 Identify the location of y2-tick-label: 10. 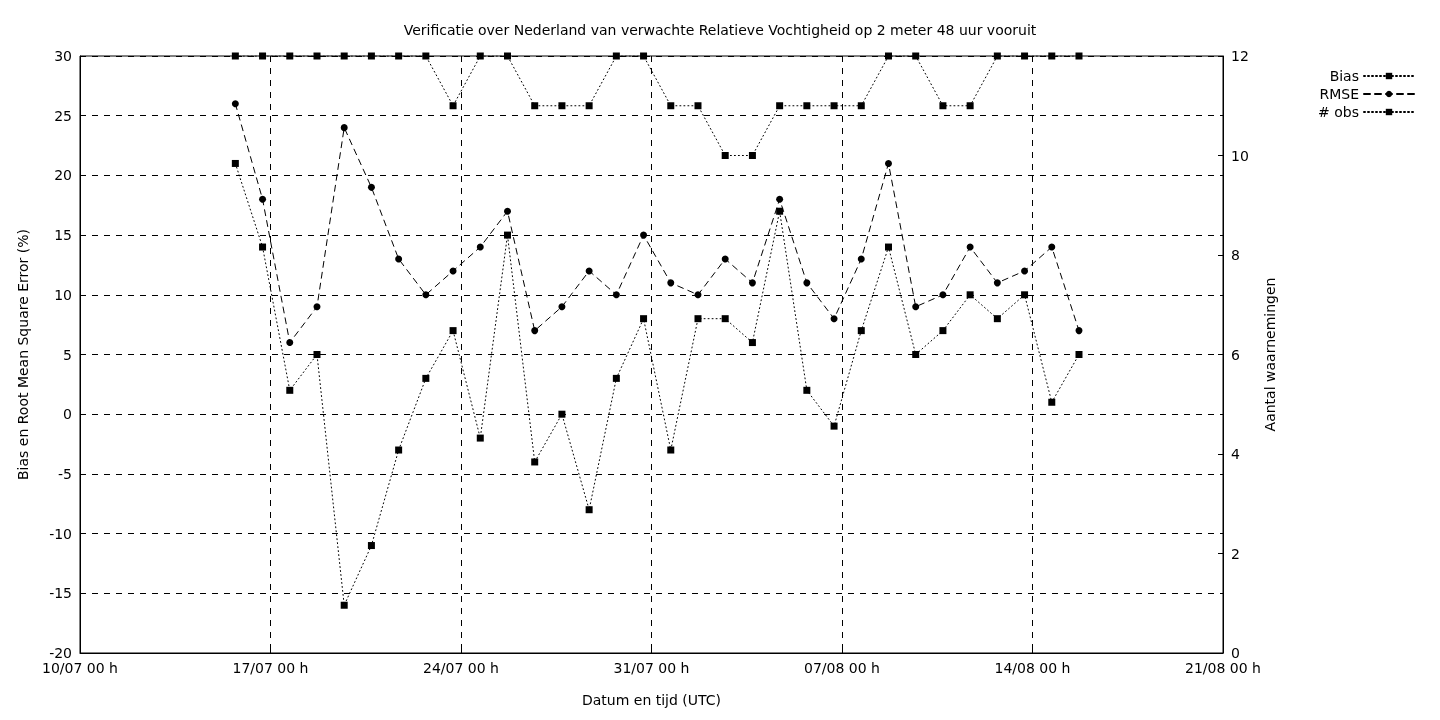
(1240, 155).